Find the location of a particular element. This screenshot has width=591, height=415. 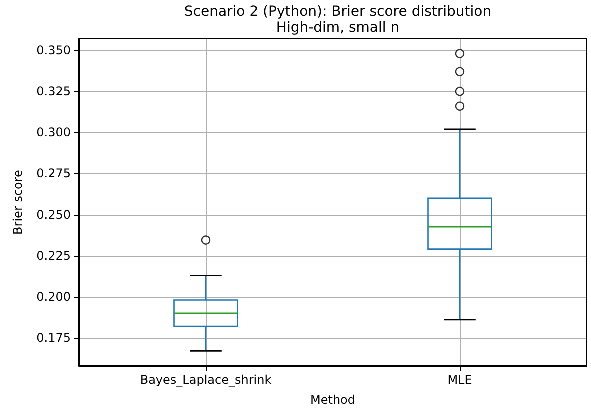

y-tick-label: 0.325 is located at coordinates (53, 91).